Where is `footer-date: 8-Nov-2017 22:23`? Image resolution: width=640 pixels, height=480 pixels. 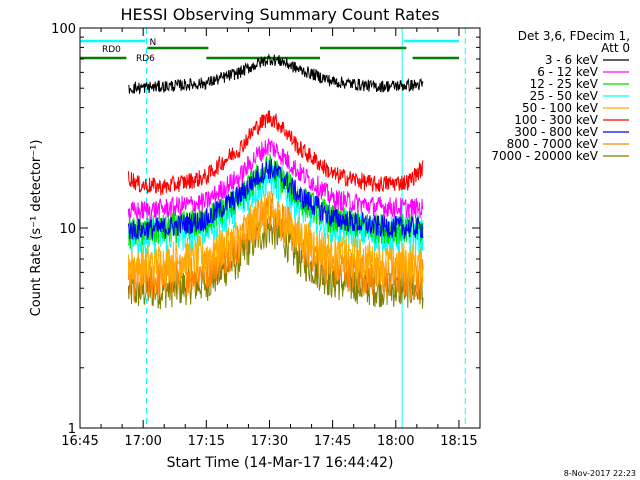
footer-date: 8-Nov-2017 22:23 is located at coordinates (600, 473).